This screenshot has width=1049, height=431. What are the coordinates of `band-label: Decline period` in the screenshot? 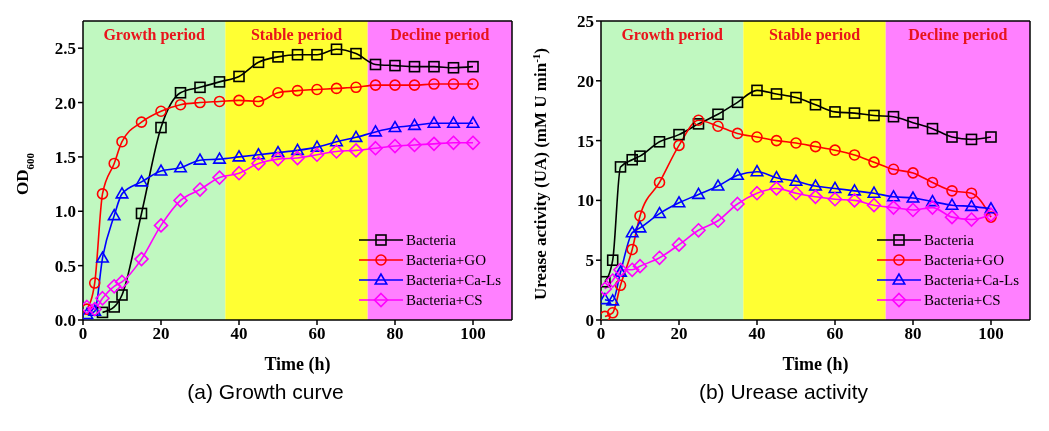 It's located at (440, 35).